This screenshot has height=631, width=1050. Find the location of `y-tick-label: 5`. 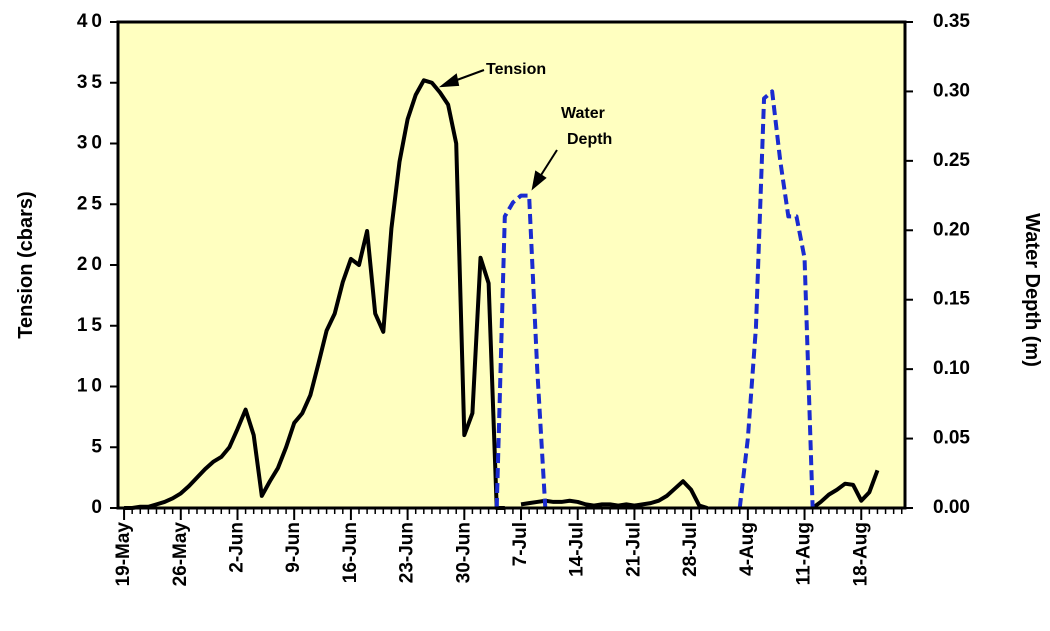

y-tick-label: 5 is located at coordinates (98, 446).